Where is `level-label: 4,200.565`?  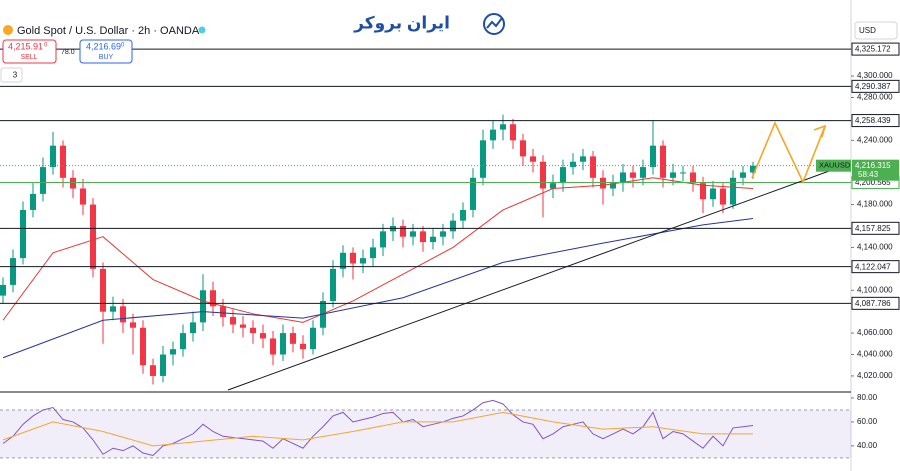 level-label: 4,200.565 is located at coordinates (873, 182).